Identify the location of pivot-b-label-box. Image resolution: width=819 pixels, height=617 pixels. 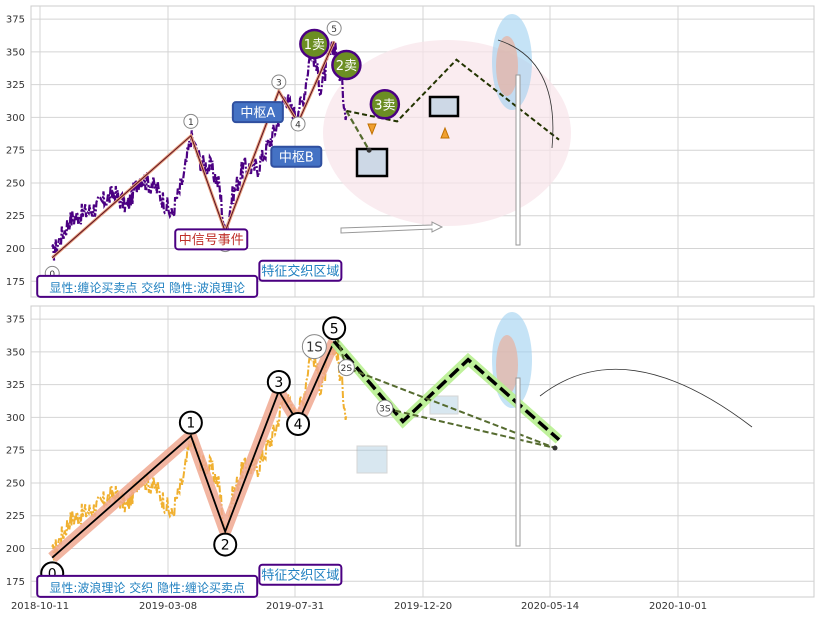
(296, 156).